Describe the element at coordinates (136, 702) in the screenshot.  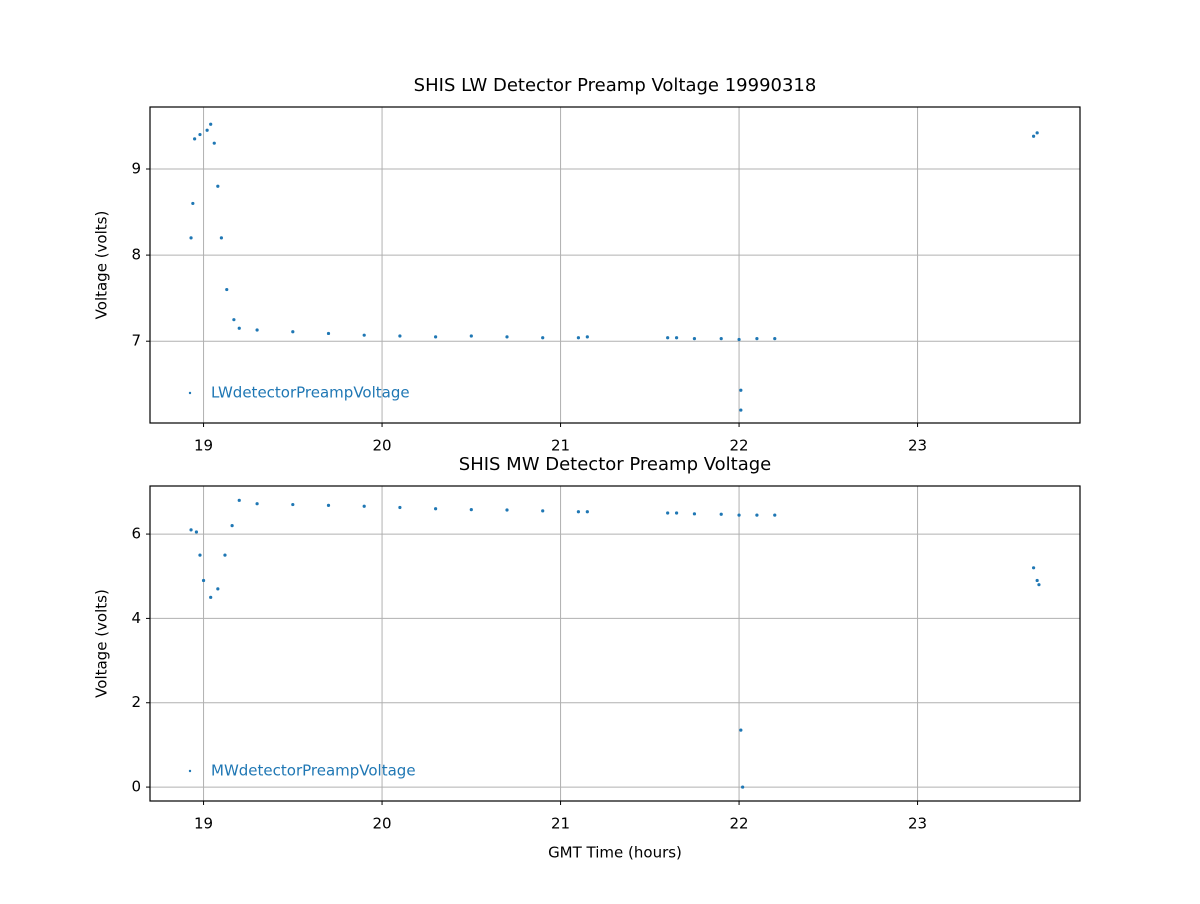
I see `y-tick-label: 2` at that location.